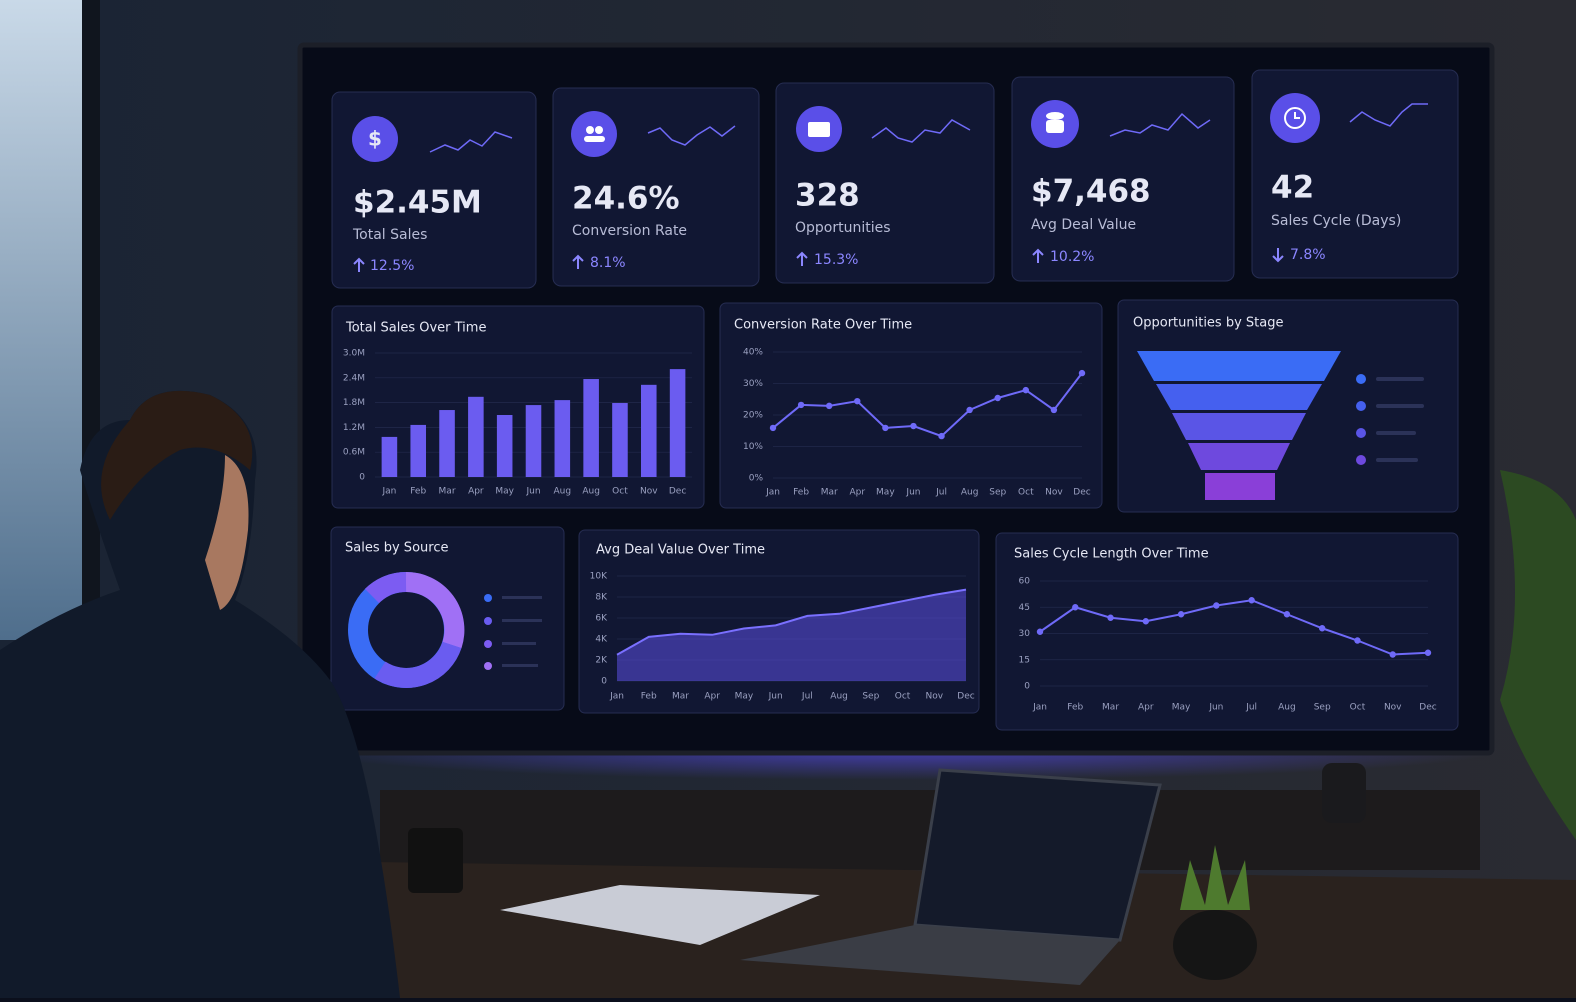  Describe the element at coordinates (1215, 877) in the screenshot. I see `plant` at that location.